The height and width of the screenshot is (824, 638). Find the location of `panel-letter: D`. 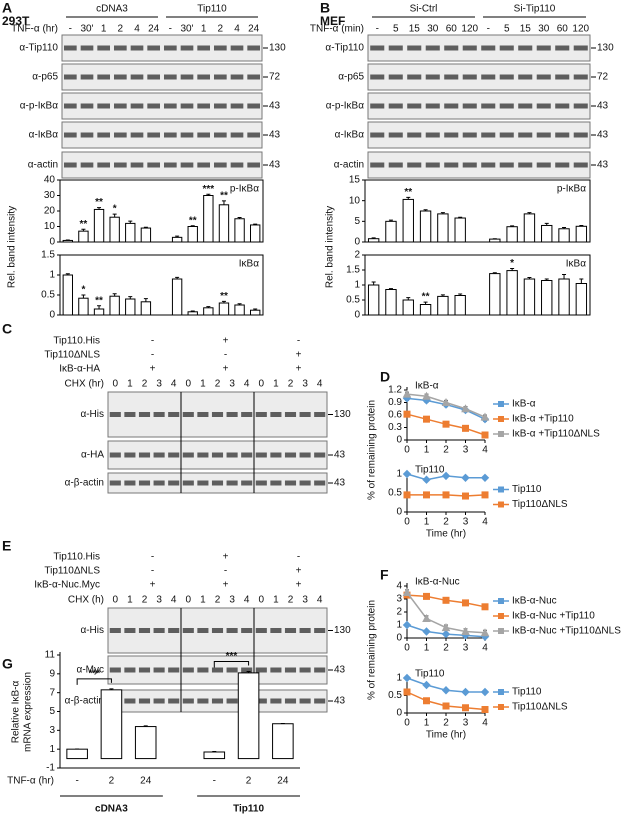

panel-letter: D is located at coordinates (385, 377).